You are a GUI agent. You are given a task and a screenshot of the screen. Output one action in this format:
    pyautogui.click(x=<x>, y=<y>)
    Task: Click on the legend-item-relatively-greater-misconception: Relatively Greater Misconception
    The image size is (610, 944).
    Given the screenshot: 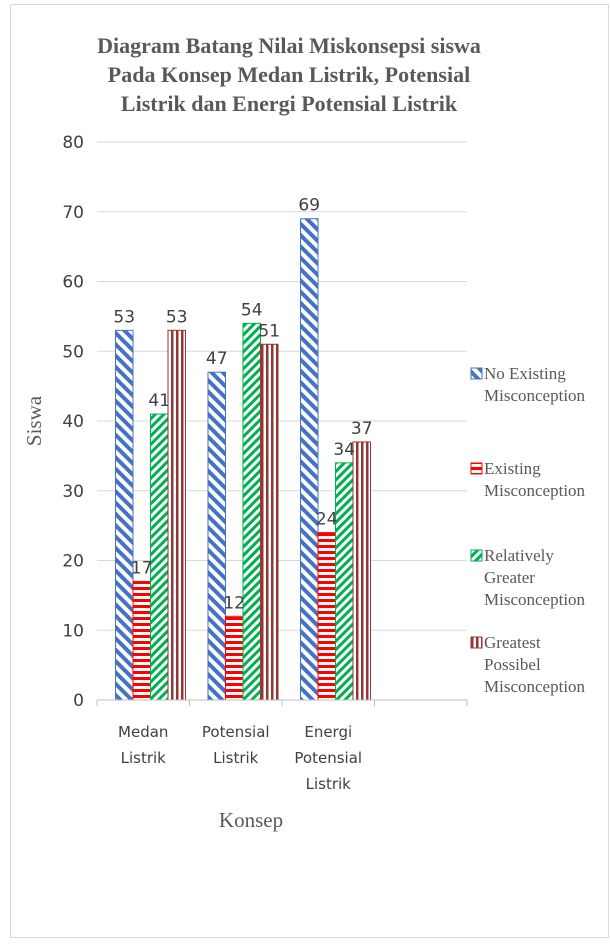 What is the action you would take?
    pyautogui.click(x=528, y=577)
    